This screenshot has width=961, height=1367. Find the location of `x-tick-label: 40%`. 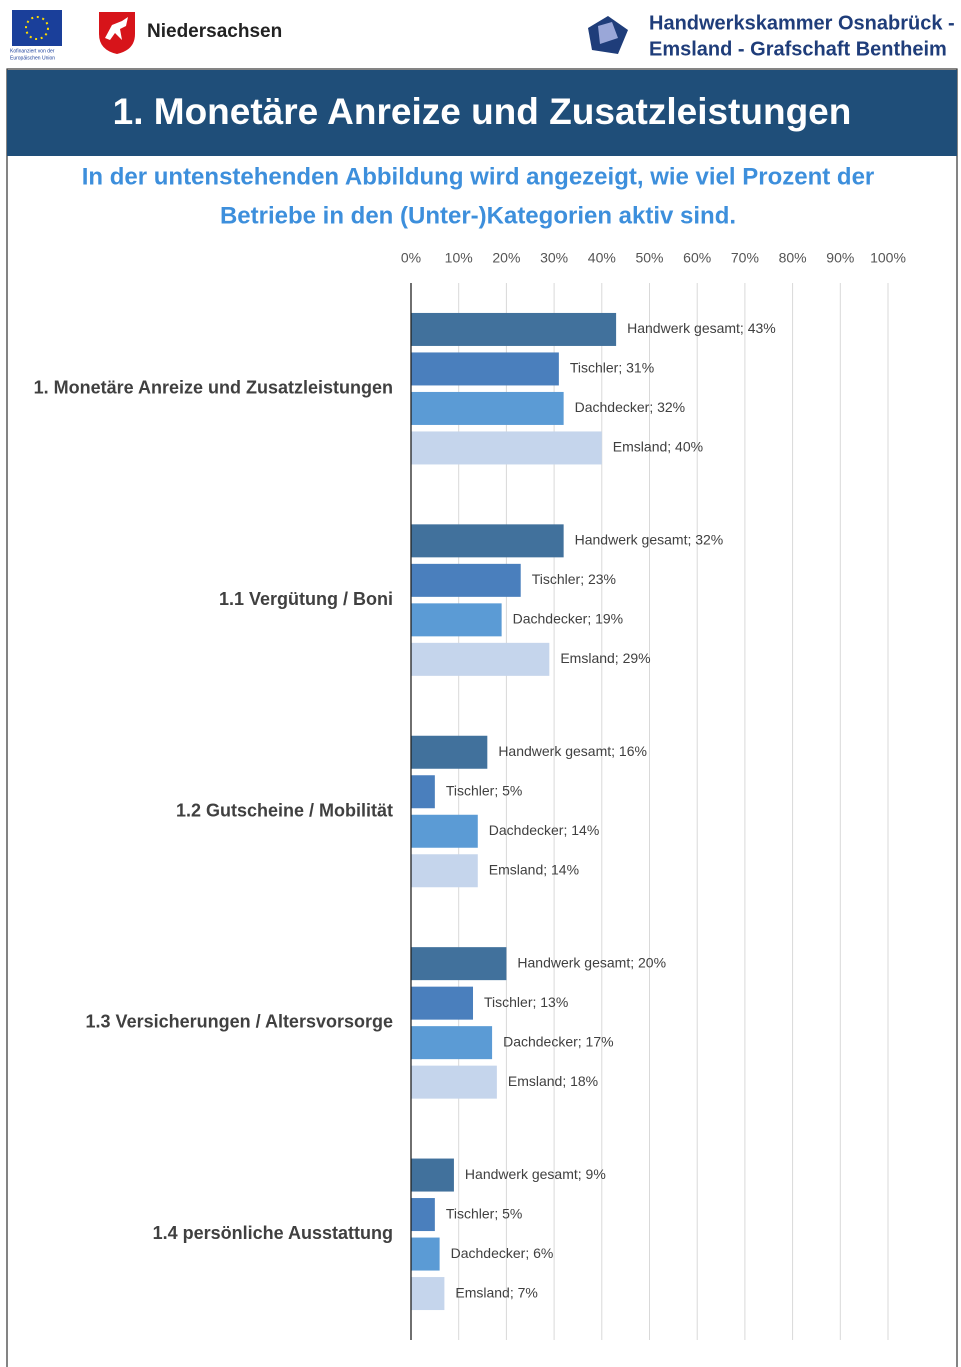

x-tick-label: 40% is located at coordinates (602, 258).